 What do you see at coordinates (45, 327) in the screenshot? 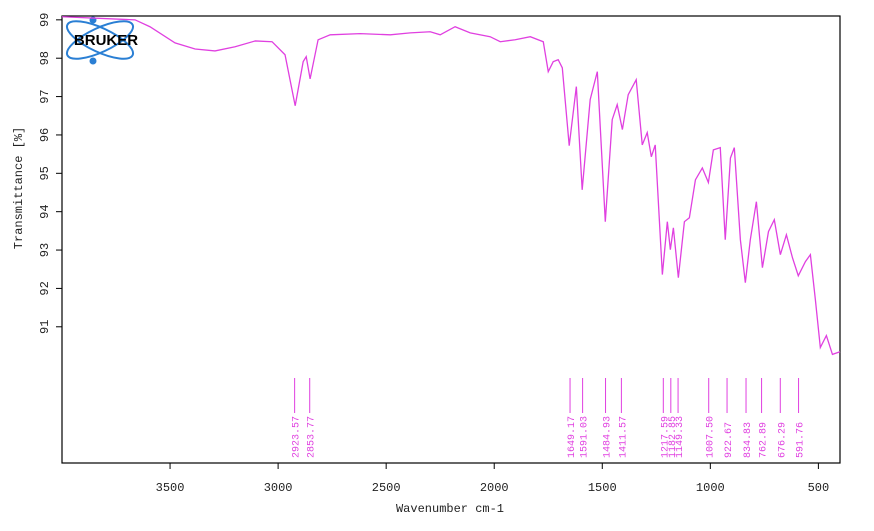
I see `y-tick-label: 91` at bounding box center [45, 327].